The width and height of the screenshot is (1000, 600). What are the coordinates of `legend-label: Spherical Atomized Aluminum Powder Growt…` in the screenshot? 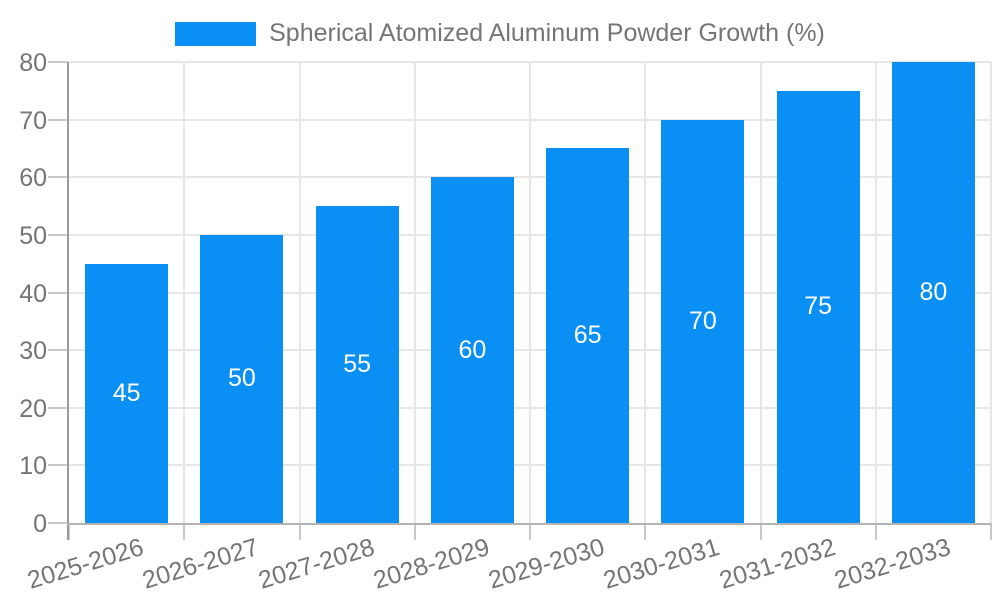 It's located at (547, 33).